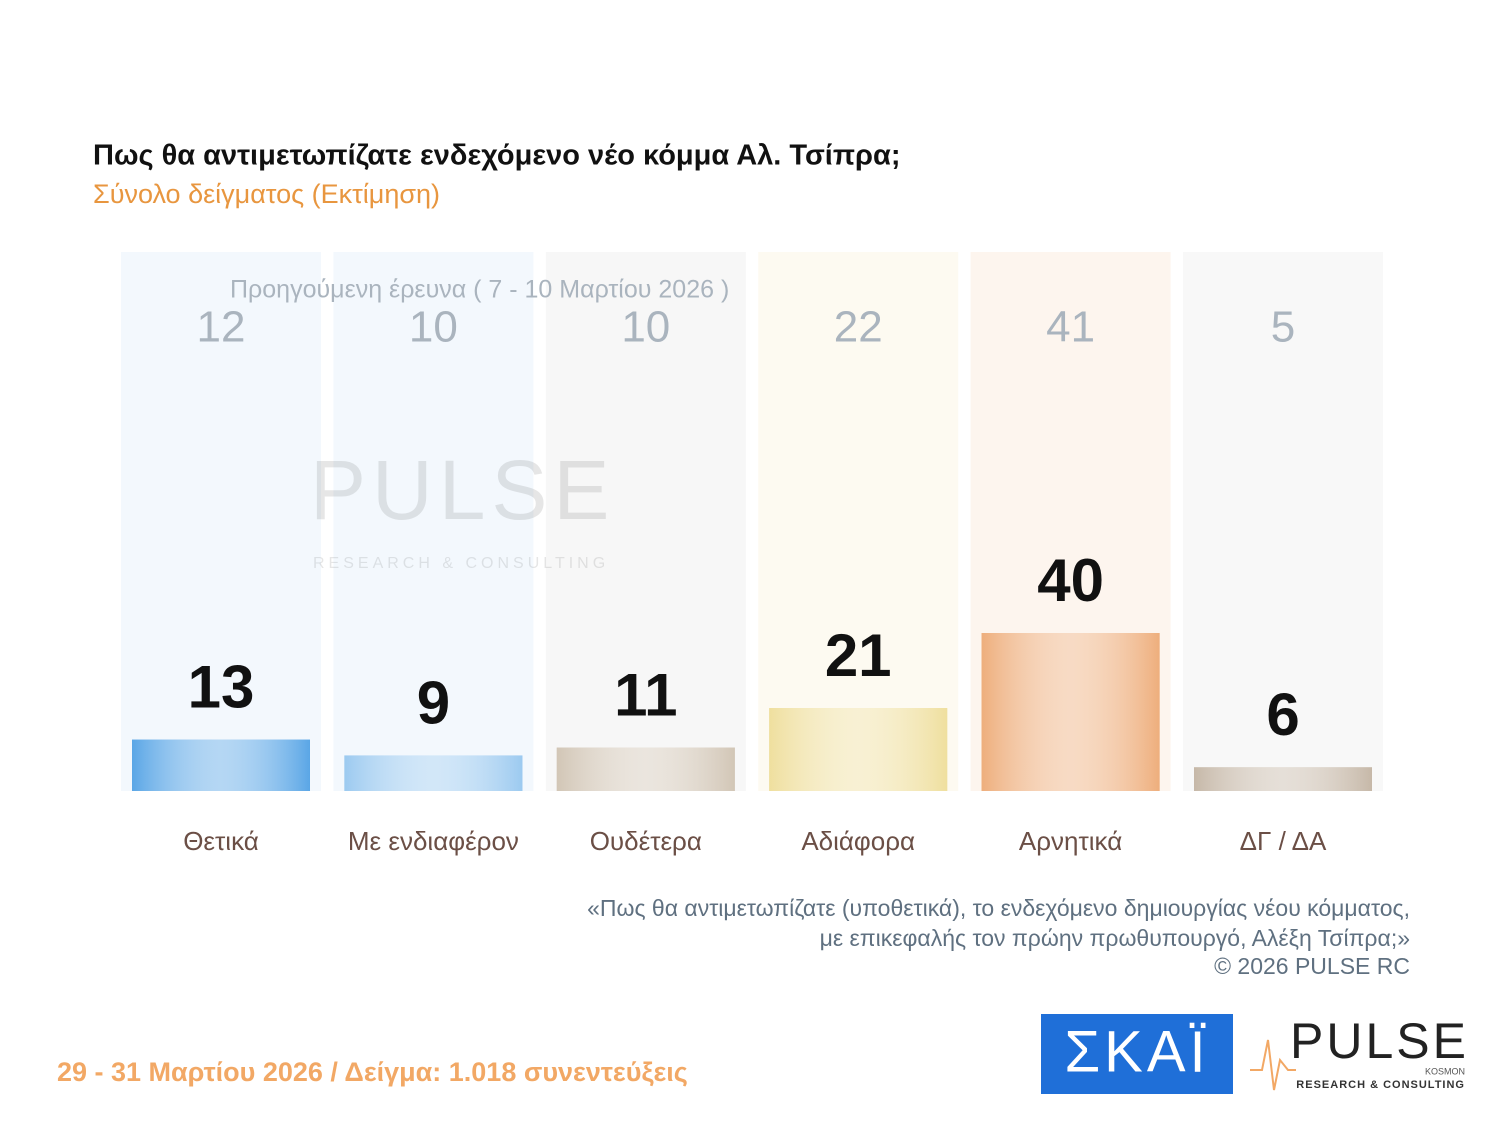  Describe the element at coordinates (221, 327) in the screenshot. I see `previous-value: 12` at that location.